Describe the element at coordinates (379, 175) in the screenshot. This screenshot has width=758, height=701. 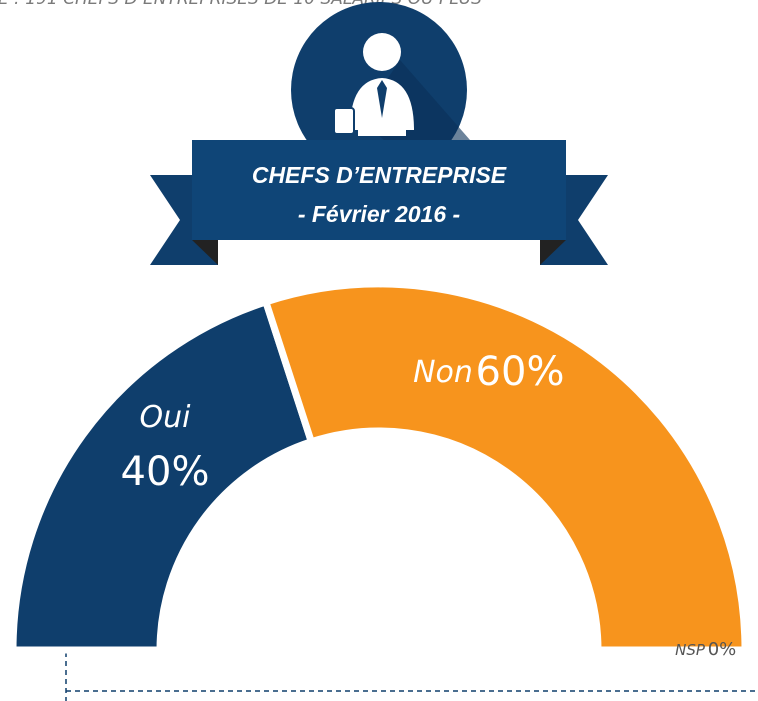
I see `title: CHEFS D’ENTREPRISE` at that location.